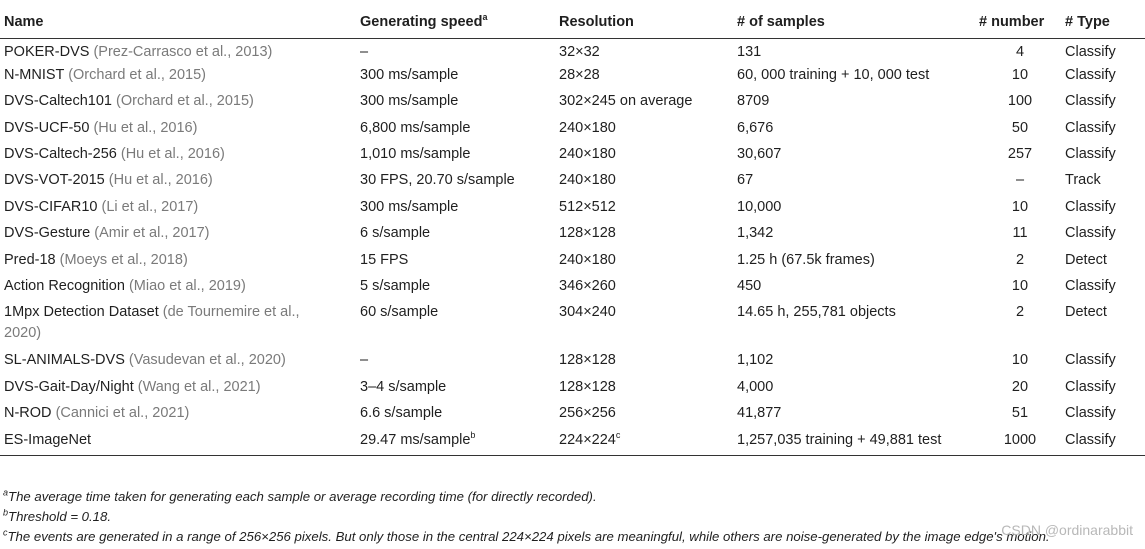 The height and width of the screenshot is (549, 1145). What do you see at coordinates (178, 183) in the screenshot?
I see `cell-name: DVS-VOT-2015 (Hu et al., 2016)` at bounding box center [178, 183].